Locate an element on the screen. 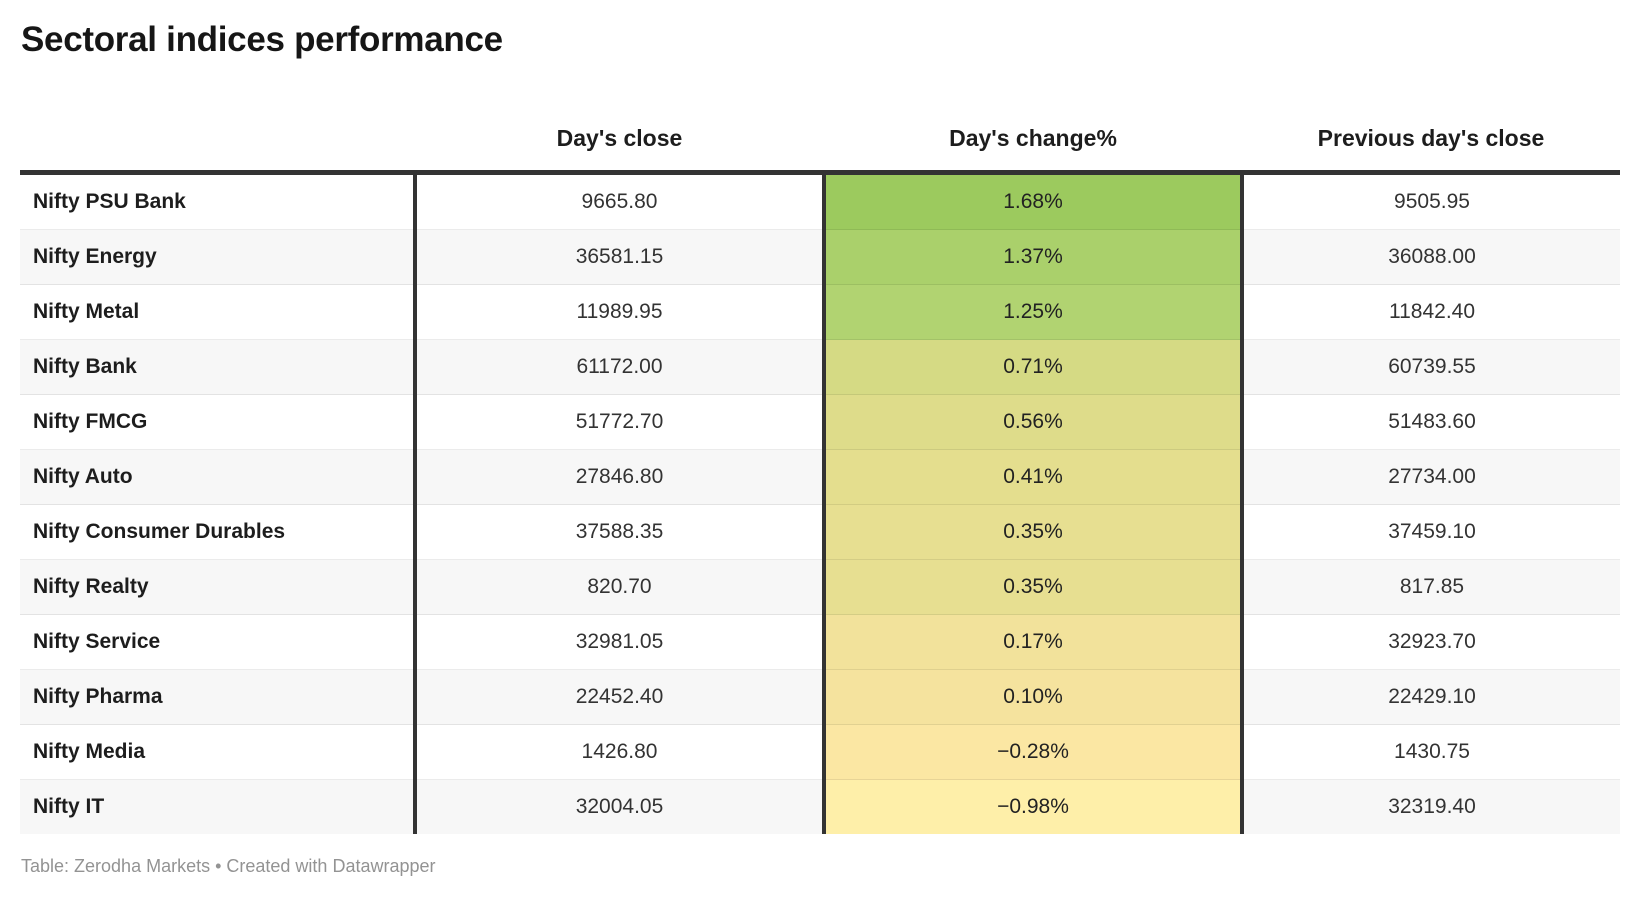 This screenshot has width=1636, height=914. cell-previous-close: 22429.10 is located at coordinates (1431, 697).